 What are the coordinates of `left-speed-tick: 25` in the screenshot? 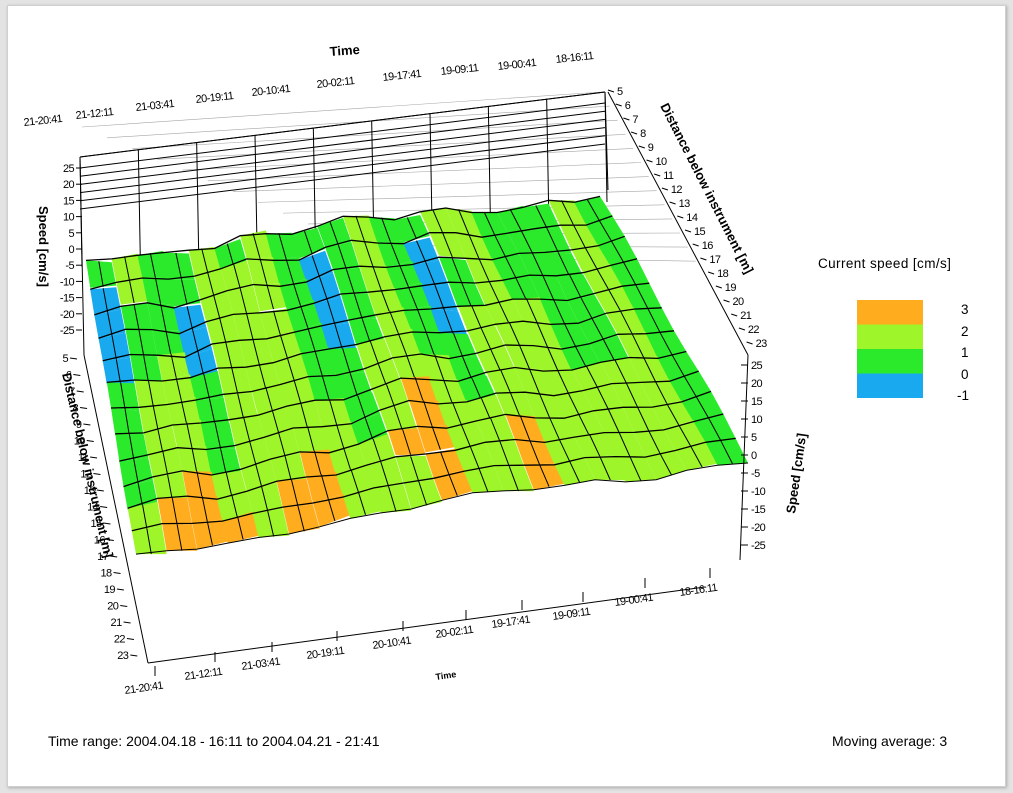 It's located at (69, 169).